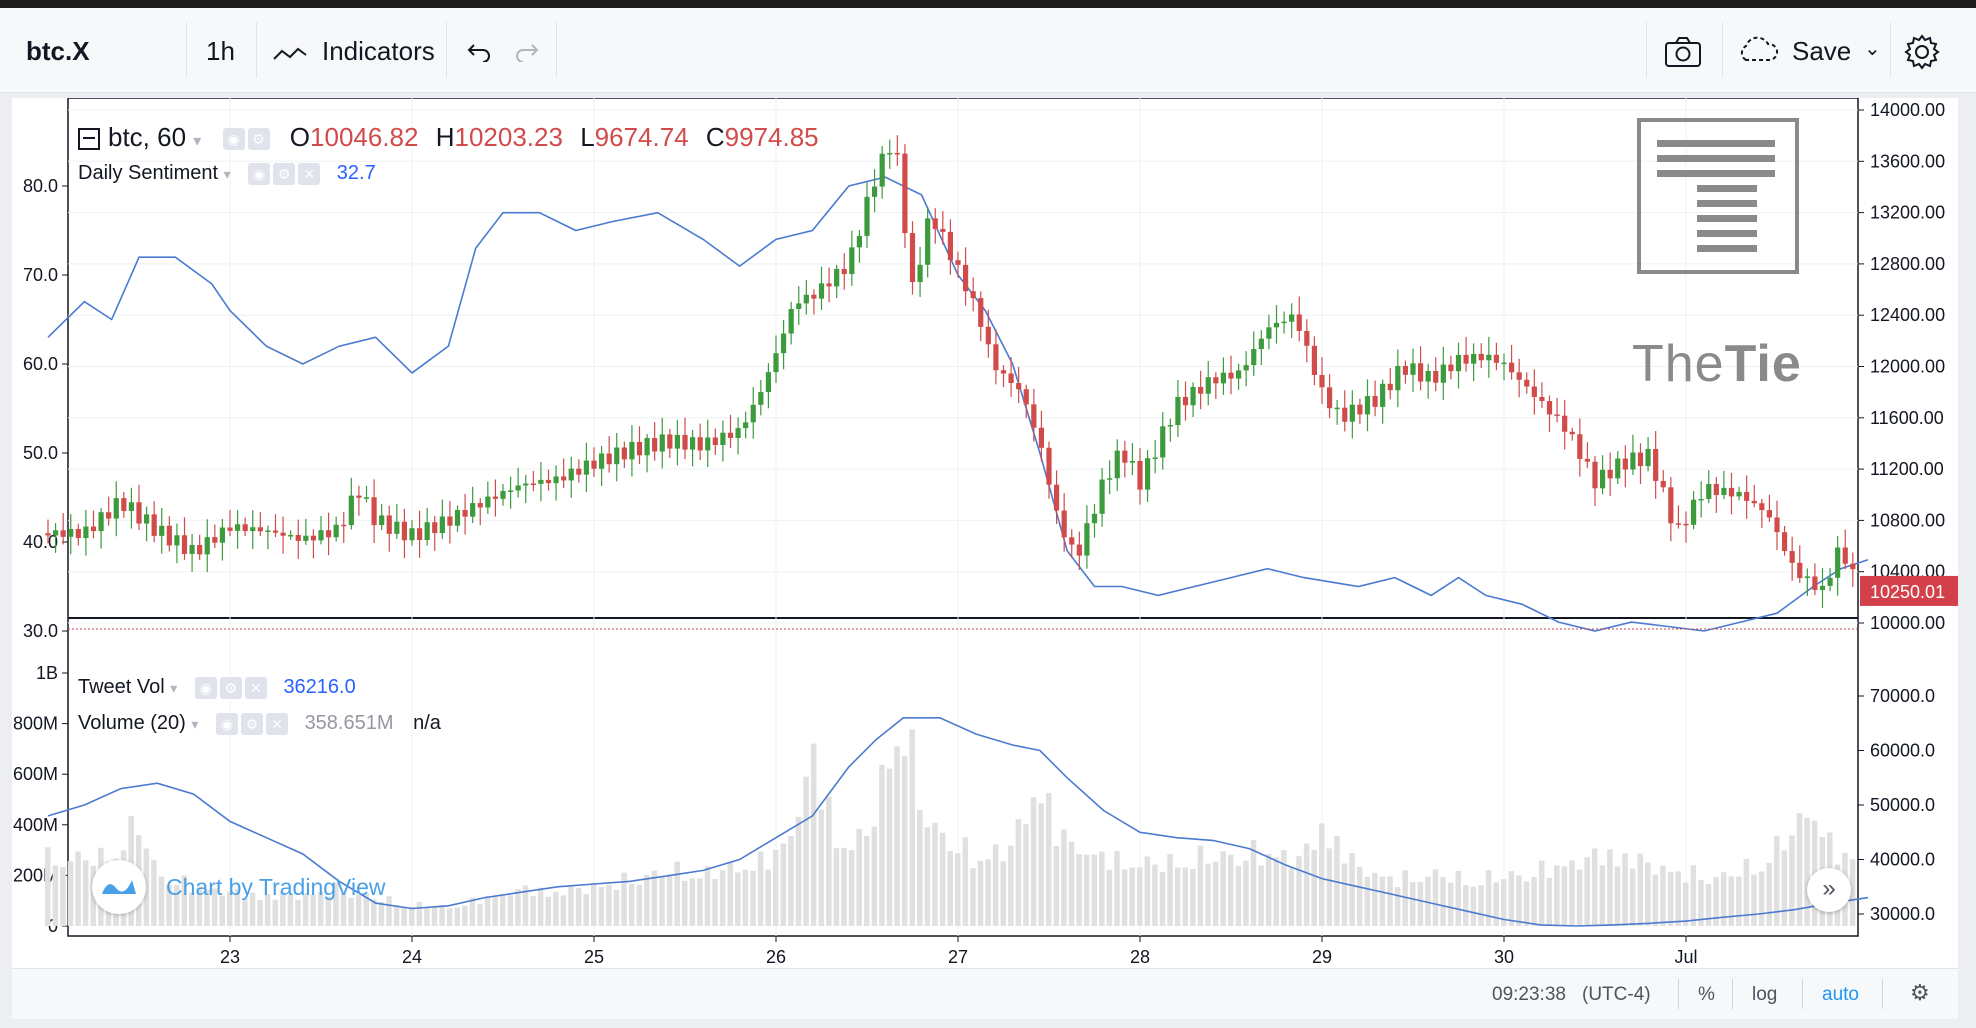 This screenshot has height=1028, width=1976. I want to click on sentiment-axis-label: 80.0, so click(40, 186).